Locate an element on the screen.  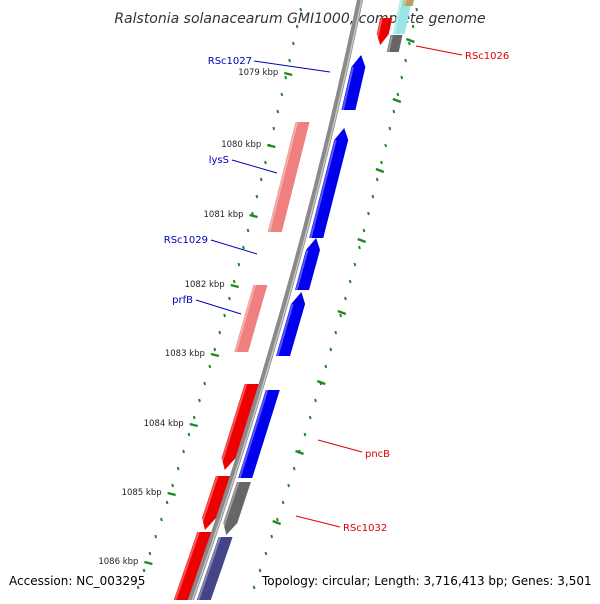
scale-label: 1086 kbp is located at coordinates (118, 562).